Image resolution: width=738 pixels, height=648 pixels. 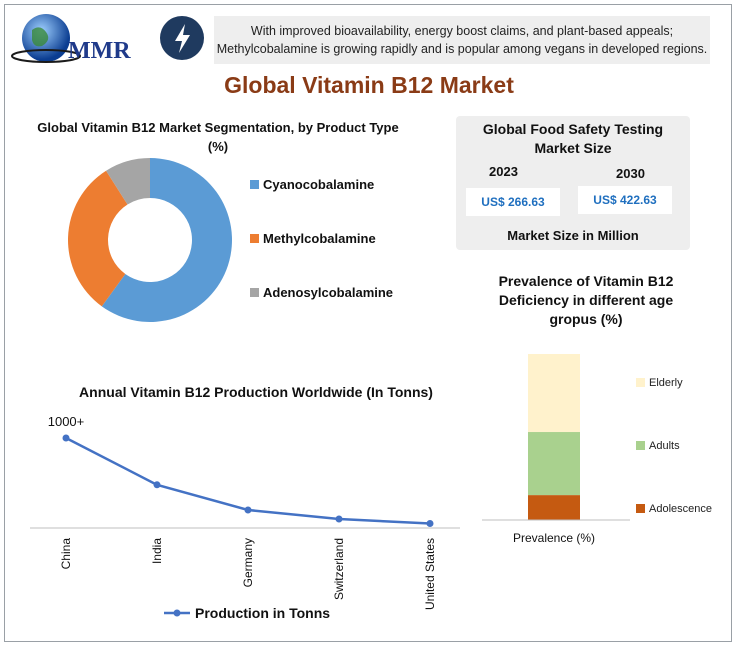 I want to click on mmr-logo: MMR, so click(x=75, y=41).